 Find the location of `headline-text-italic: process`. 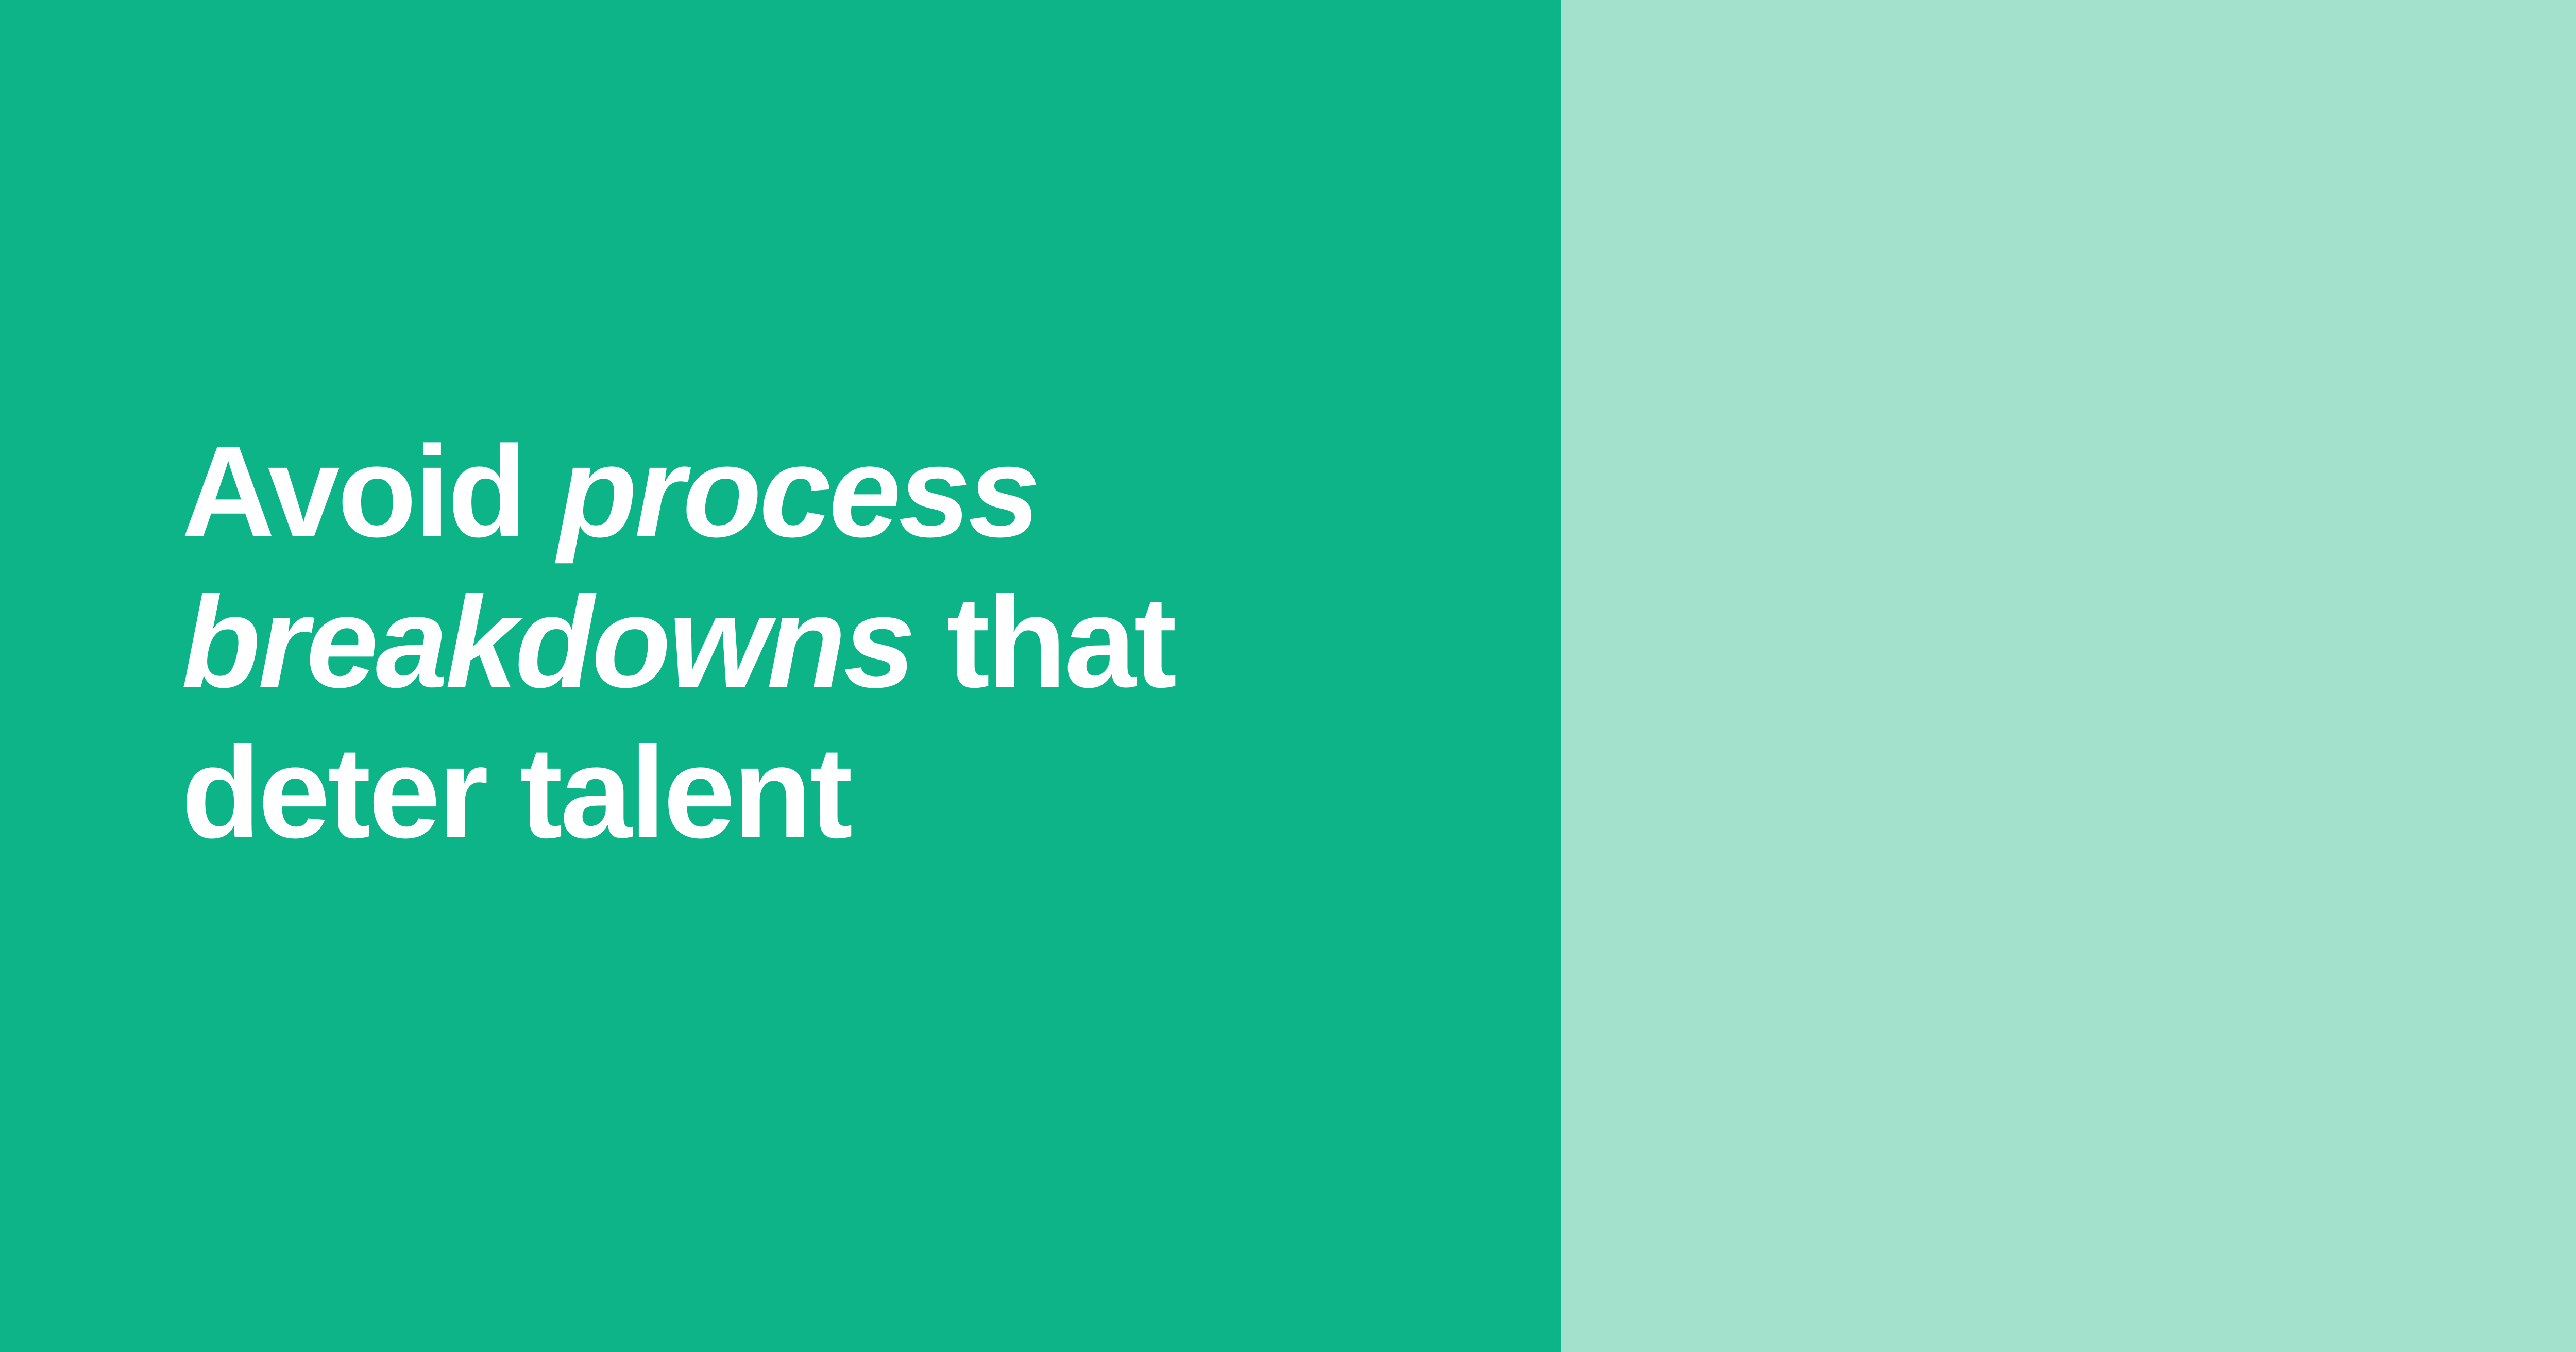

headline-text-italic: process is located at coordinates (799, 491).